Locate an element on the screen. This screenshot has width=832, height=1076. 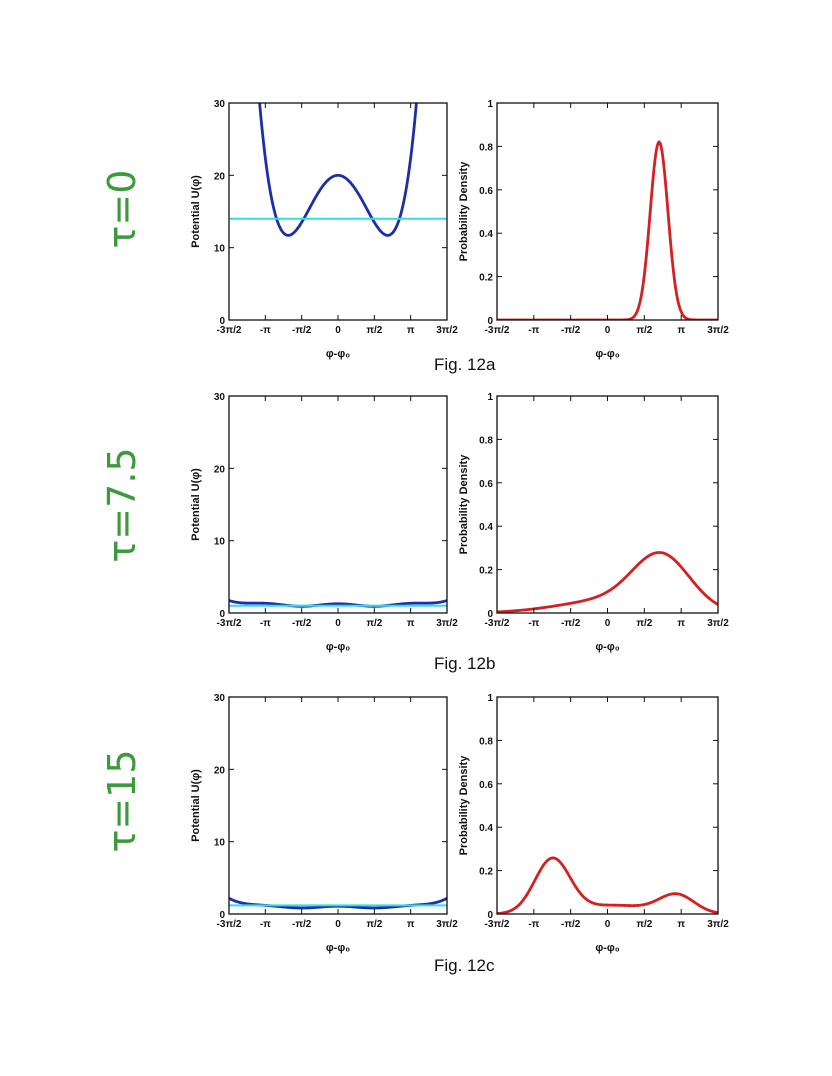
caption-fig-12b: Fig. 12b is located at coordinates (465, 663).